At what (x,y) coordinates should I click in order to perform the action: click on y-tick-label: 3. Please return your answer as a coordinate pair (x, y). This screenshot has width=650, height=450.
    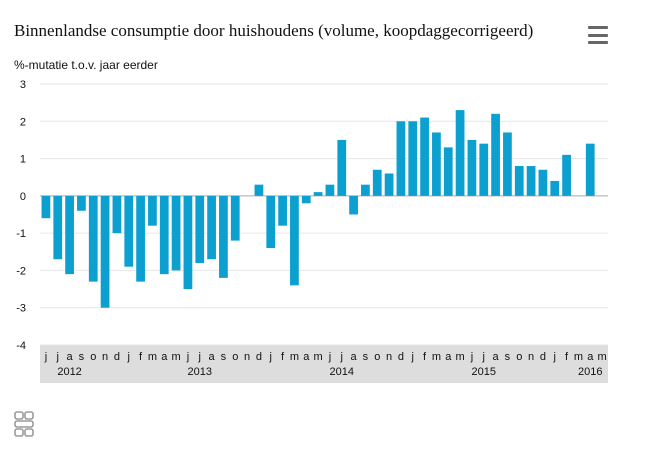
    Looking at the image, I should click on (23, 85).